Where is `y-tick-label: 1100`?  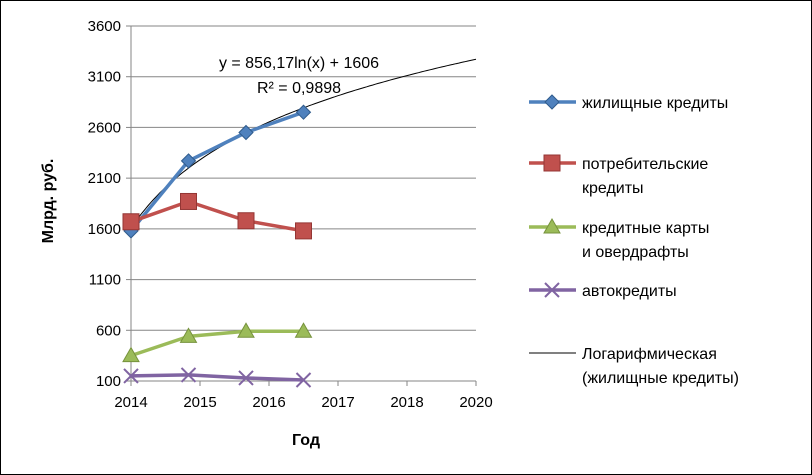 y-tick-label: 1100 is located at coordinates (105, 280).